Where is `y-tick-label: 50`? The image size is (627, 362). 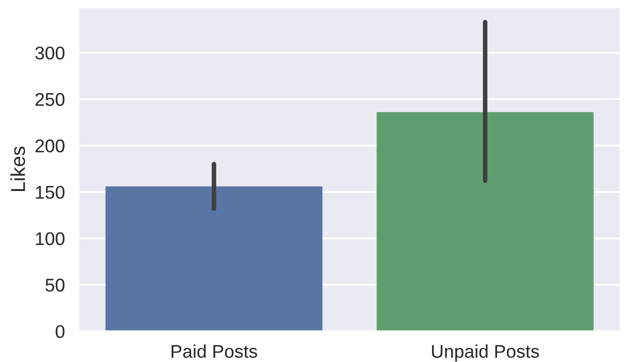 y-tick-label: 50 is located at coordinates (55, 285).